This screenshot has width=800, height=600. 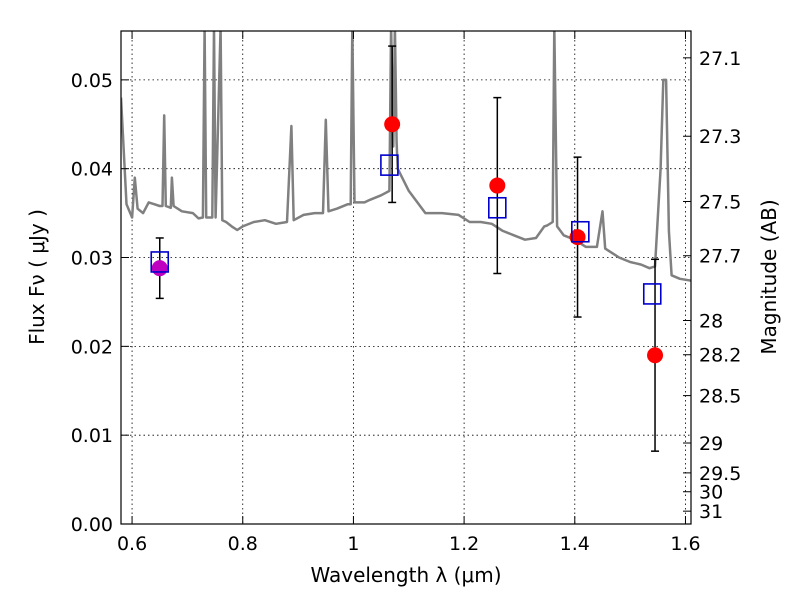 I want to click on y2-tick-label: 28, so click(x=711, y=322).